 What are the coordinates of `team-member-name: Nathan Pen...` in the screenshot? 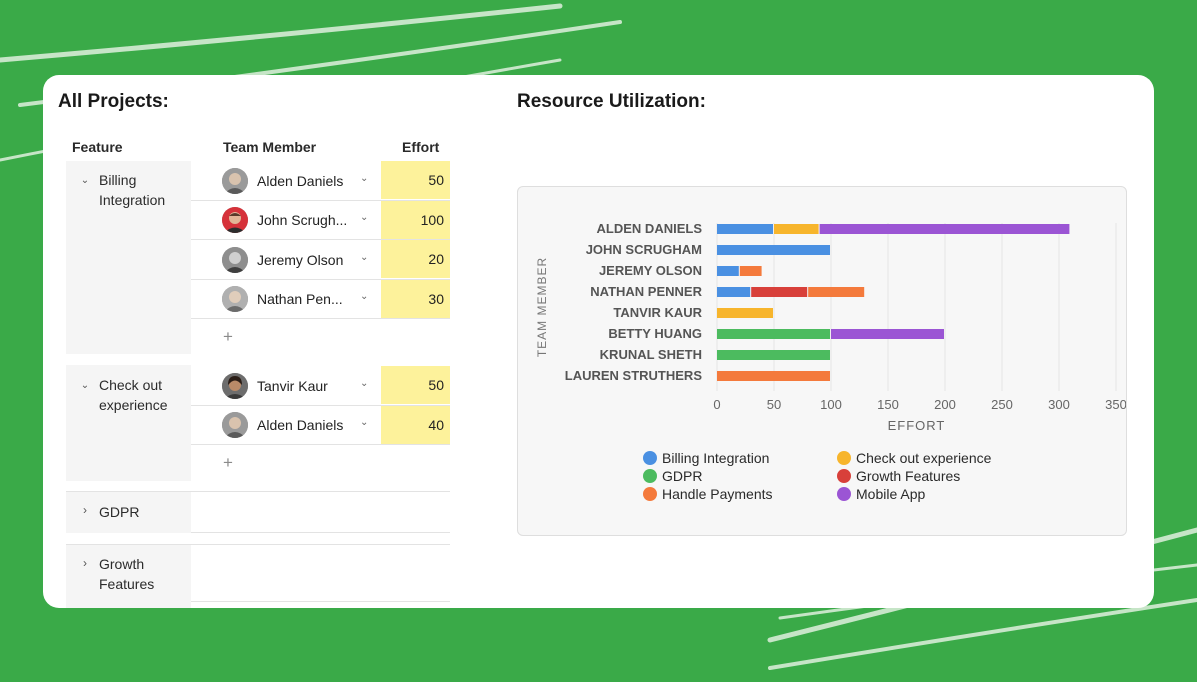 It's located at (300, 299).